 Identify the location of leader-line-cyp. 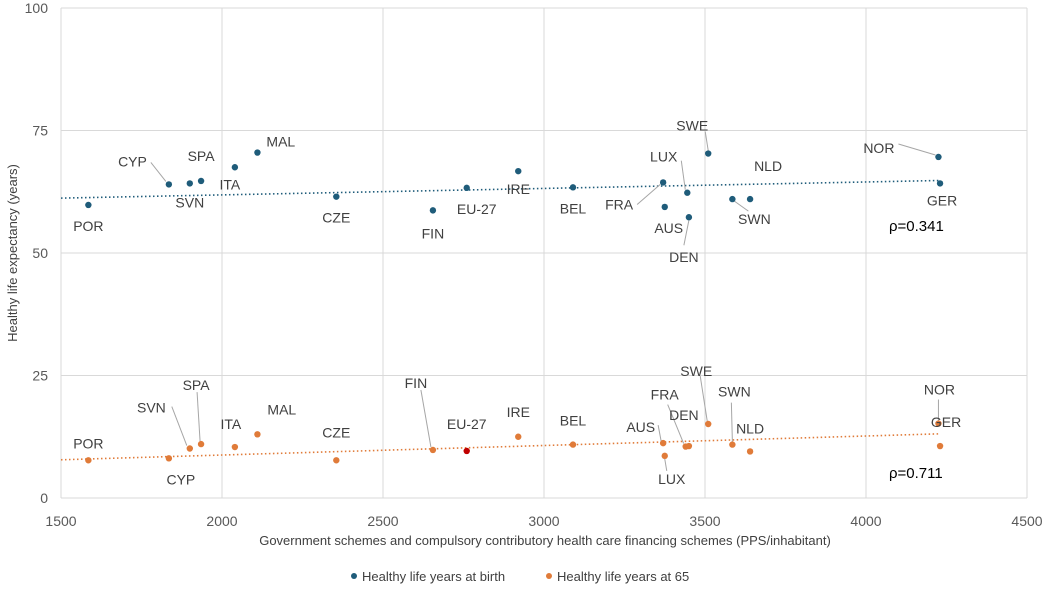
(158, 172).